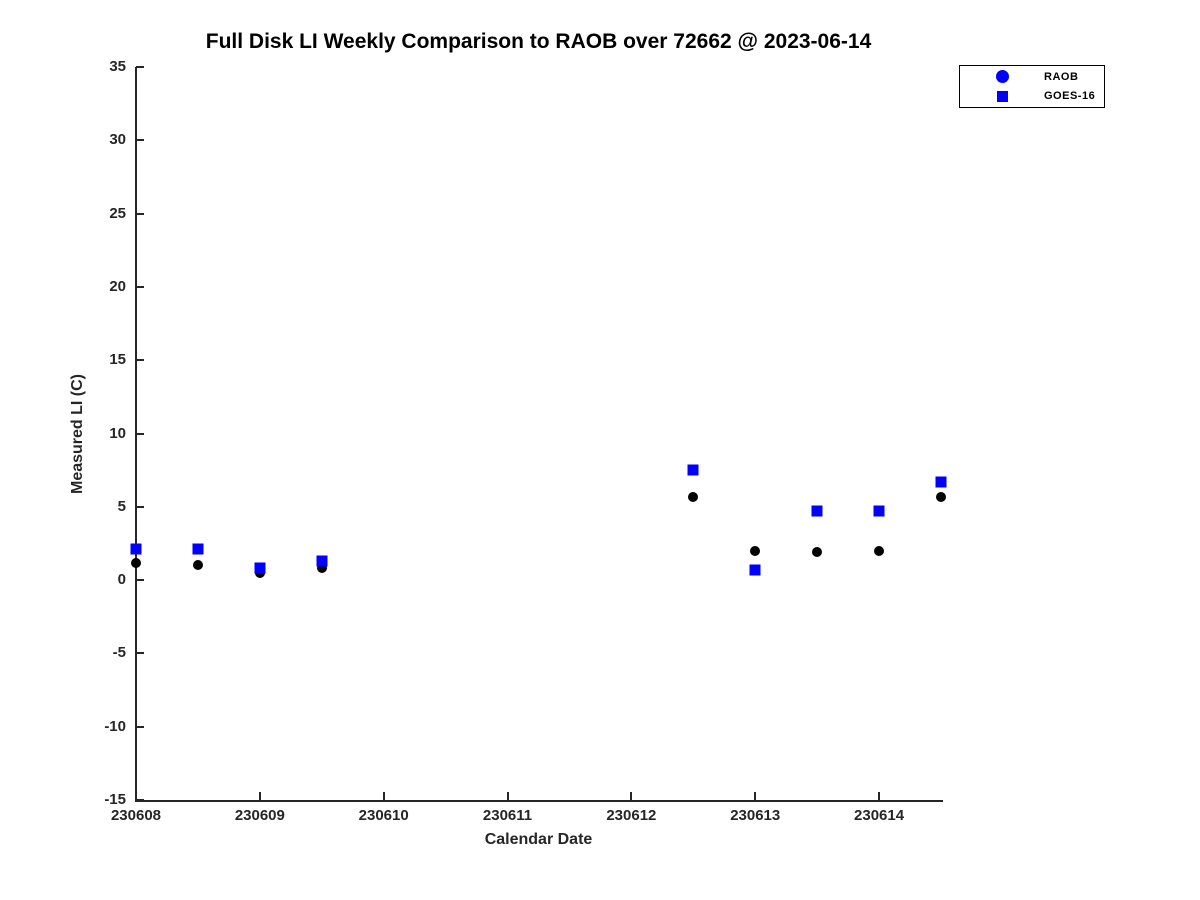 This screenshot has height=900, width=1200. What do you see at coordinates (1061, 76) in the screenshot?
I see `legend-label-raob: RAOB` at bounding box center [1061, 76].